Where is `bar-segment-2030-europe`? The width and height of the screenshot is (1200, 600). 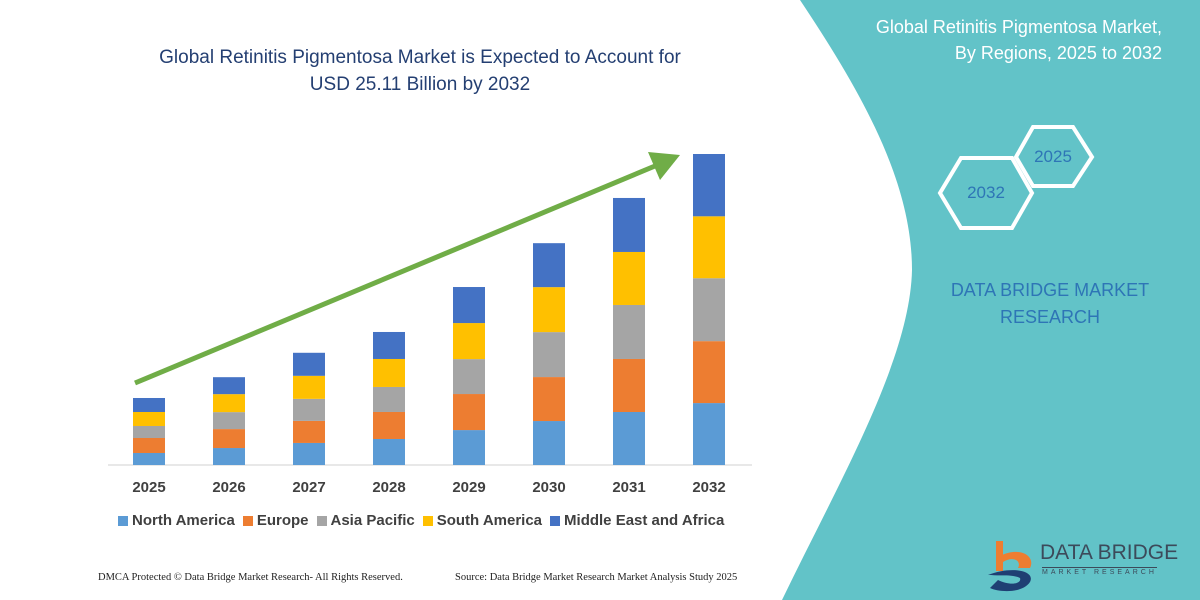 bar-segment-2030-europe is located at coordinates (549, 399).